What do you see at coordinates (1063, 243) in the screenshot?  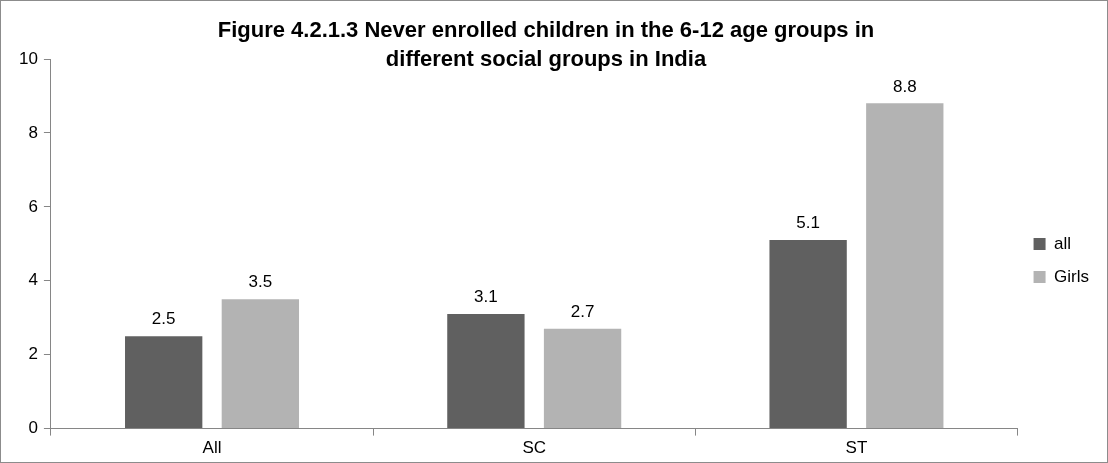 I see `legend-label: all` at bounding box center [1063, 243].